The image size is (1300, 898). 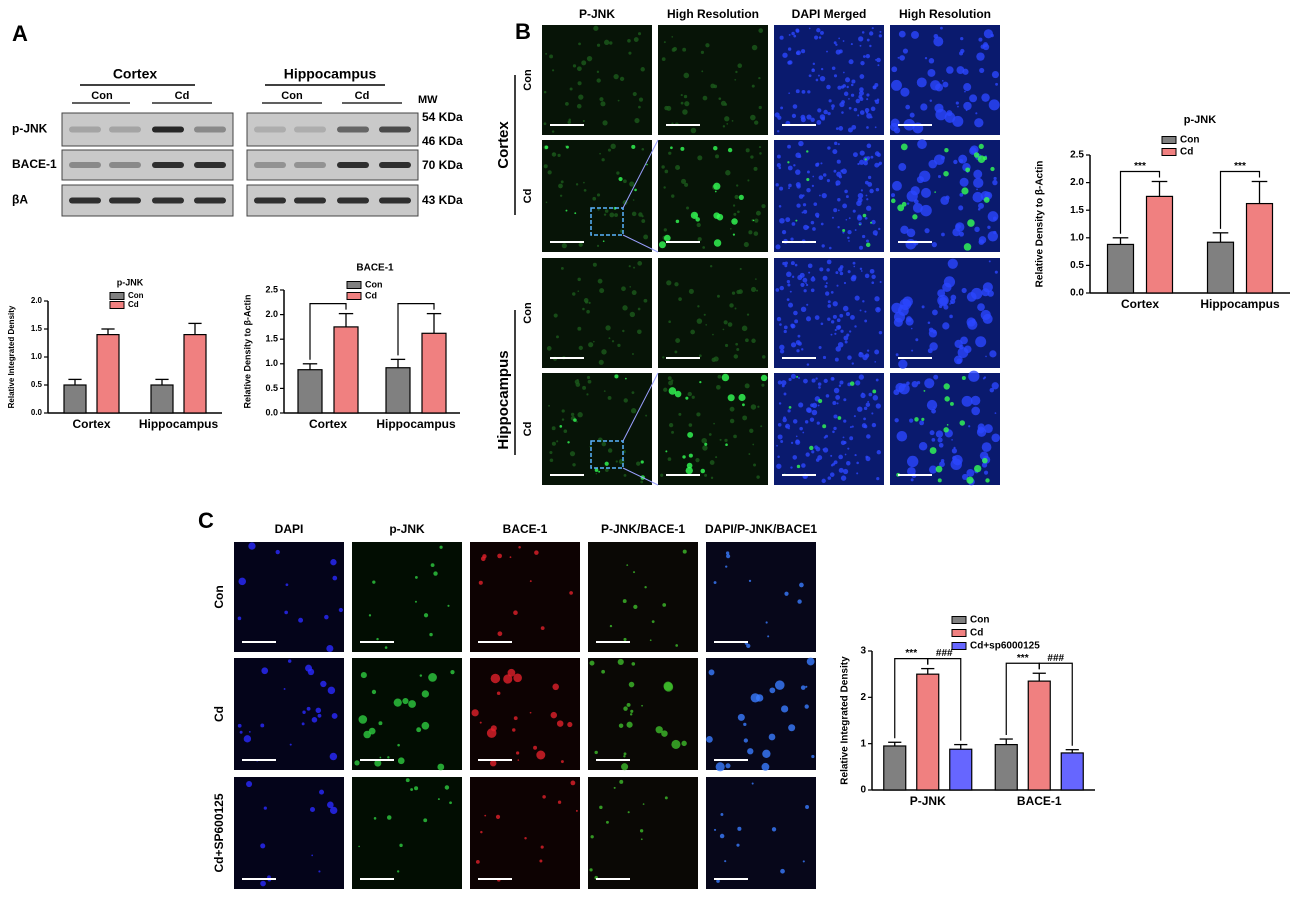 What do you see at coordinates (1169, 140) in the screenshot?
I see `legend-swatch` at bounding box center [1169, 140].